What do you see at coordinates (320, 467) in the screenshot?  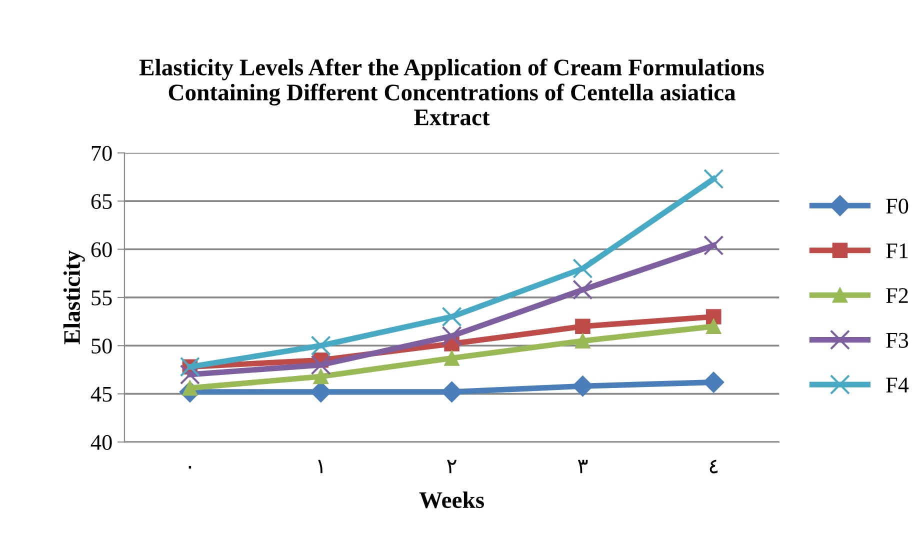 I see `x-tick-label: ١` at bounding box center [320, 467].